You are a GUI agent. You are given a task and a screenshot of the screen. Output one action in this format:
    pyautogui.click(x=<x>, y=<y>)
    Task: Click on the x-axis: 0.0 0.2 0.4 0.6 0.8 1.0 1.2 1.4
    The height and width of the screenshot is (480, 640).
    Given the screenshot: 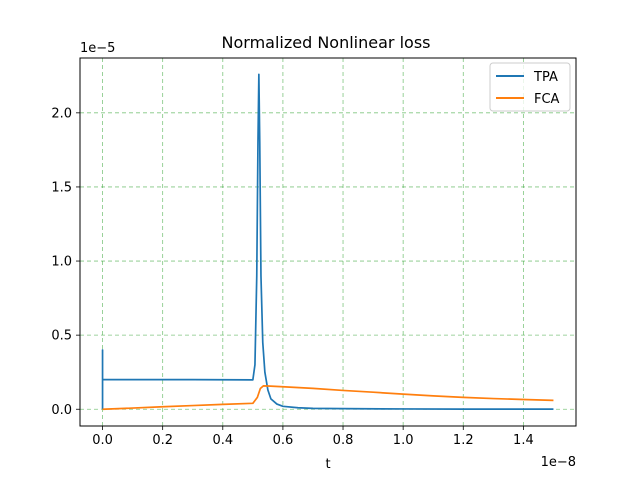 What is the action you would take?
    pyautogui.click(x=313, y=437)
    